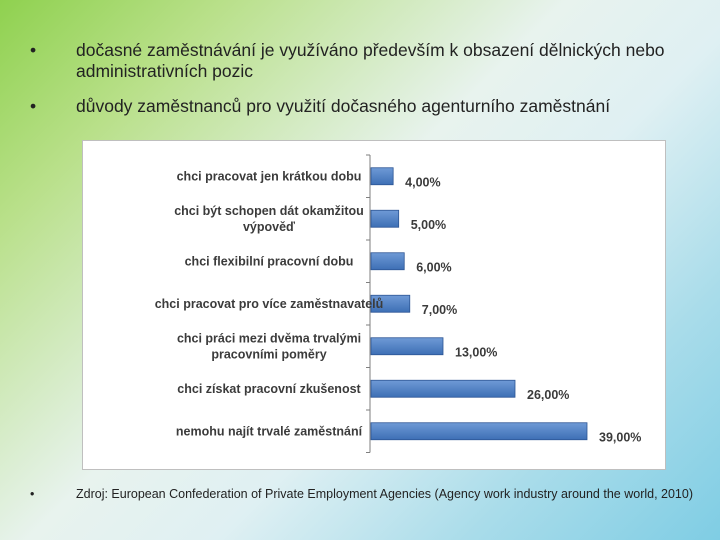 The height and width of the screenshot is (540, 720). What do you see at coordinates (433, 267) in the screenshot?
I see `data-label-3: 6,00%` at bounding box center [433, 267].